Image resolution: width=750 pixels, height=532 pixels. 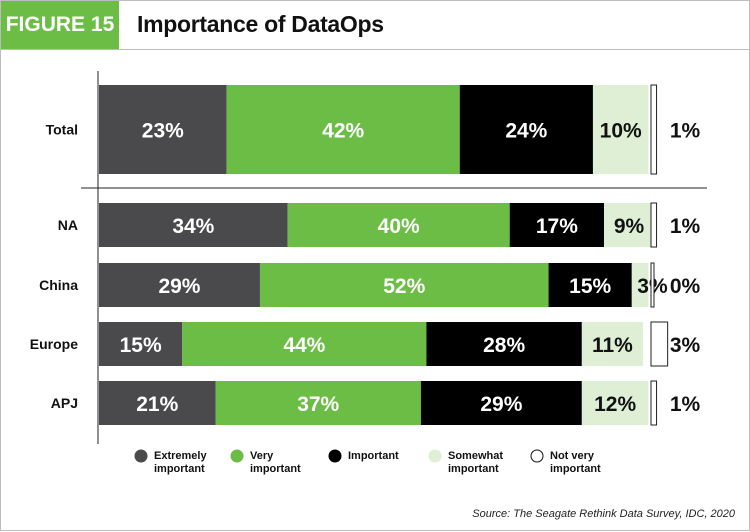 What do you see at coordinates (237, 456) in the screenshot?
I see `legend-swatch-very` at bounding box center [237, 456].